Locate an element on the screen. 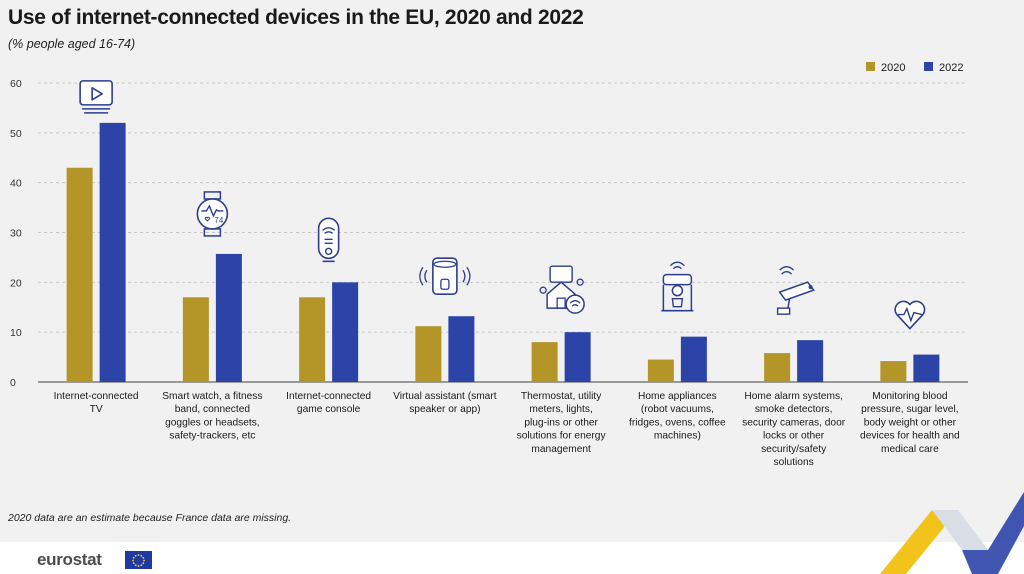 The height and width of the screenshot is (574, 1024). smart-home-icon is located at coordinates (562, 289).